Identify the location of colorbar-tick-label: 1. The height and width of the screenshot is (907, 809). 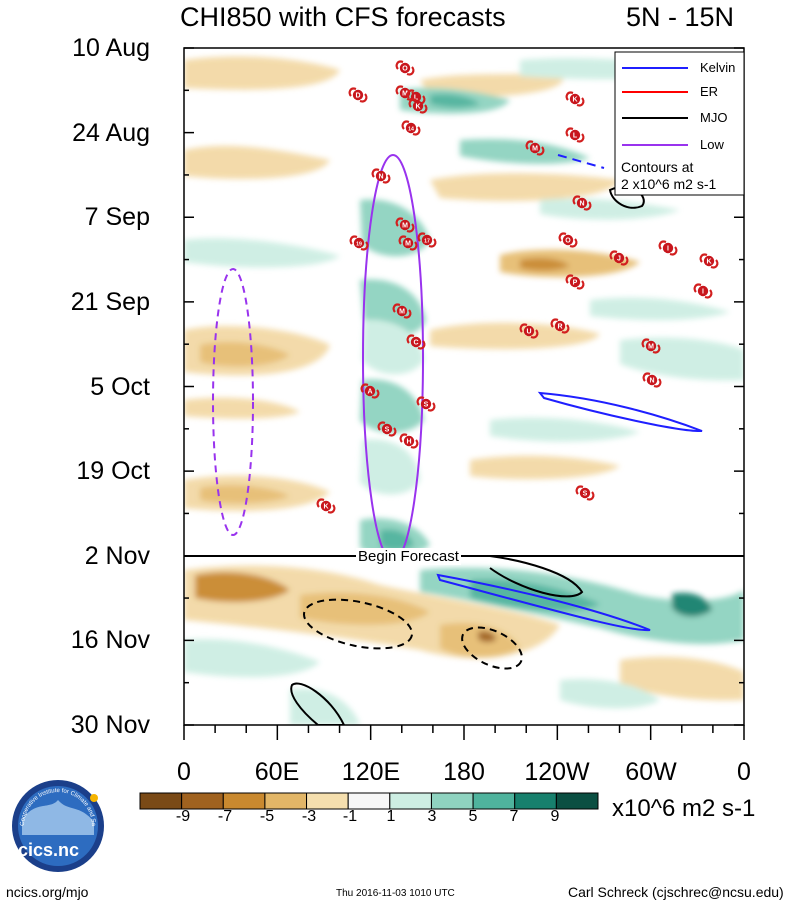
(391, 816).